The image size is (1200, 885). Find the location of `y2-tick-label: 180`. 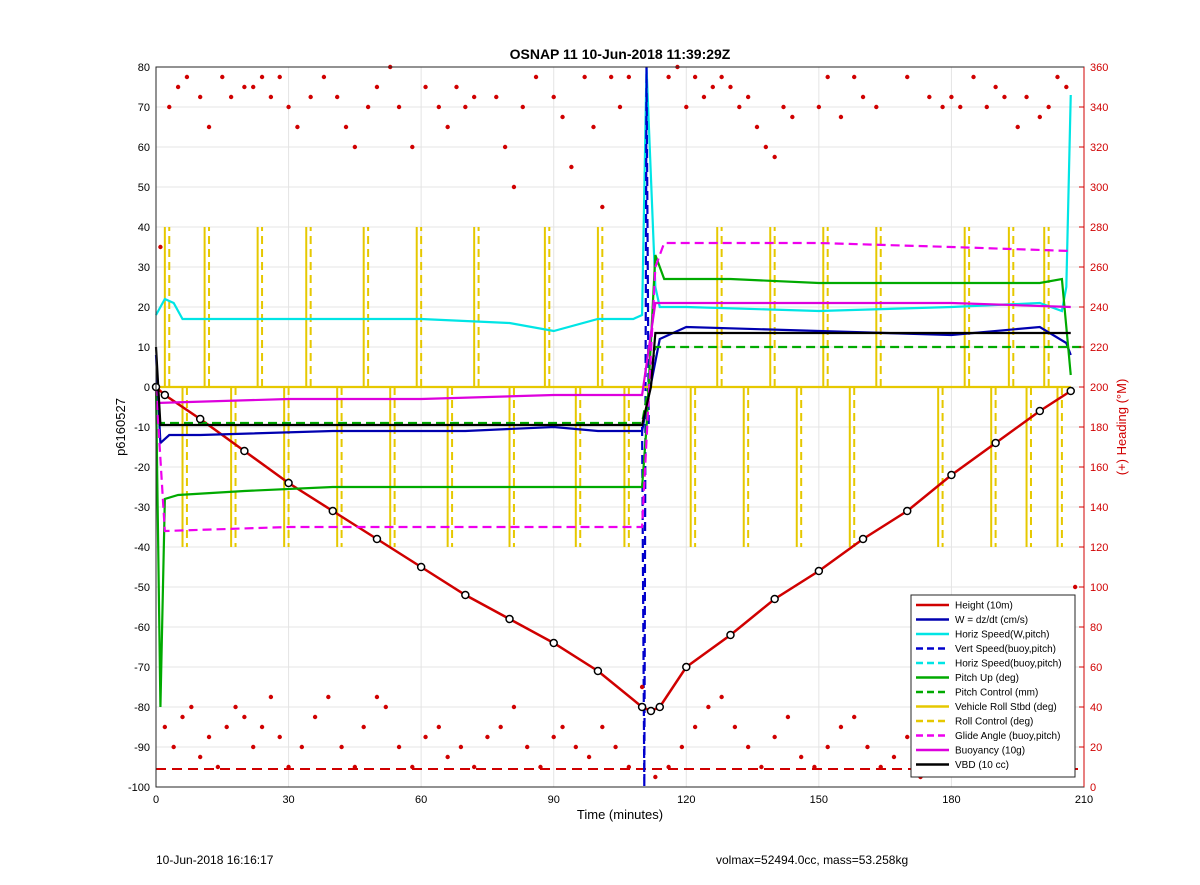

y2-tick-label: 180 is located at coordinates (1099, 428).